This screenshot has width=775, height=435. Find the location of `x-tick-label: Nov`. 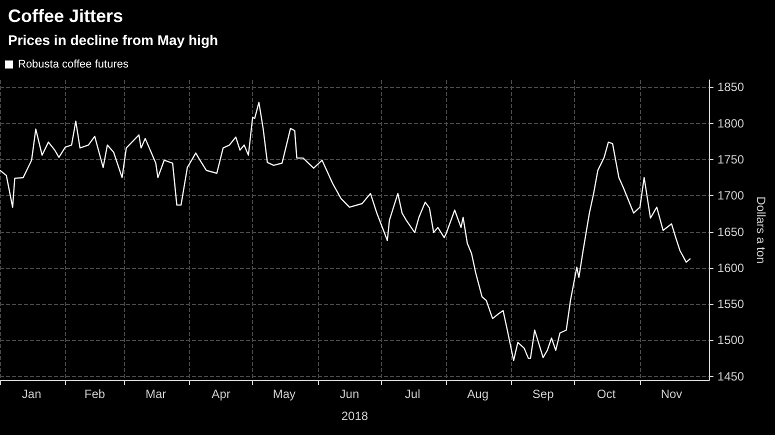

x-tick-label: Nov is located at coordinates (671, 394).